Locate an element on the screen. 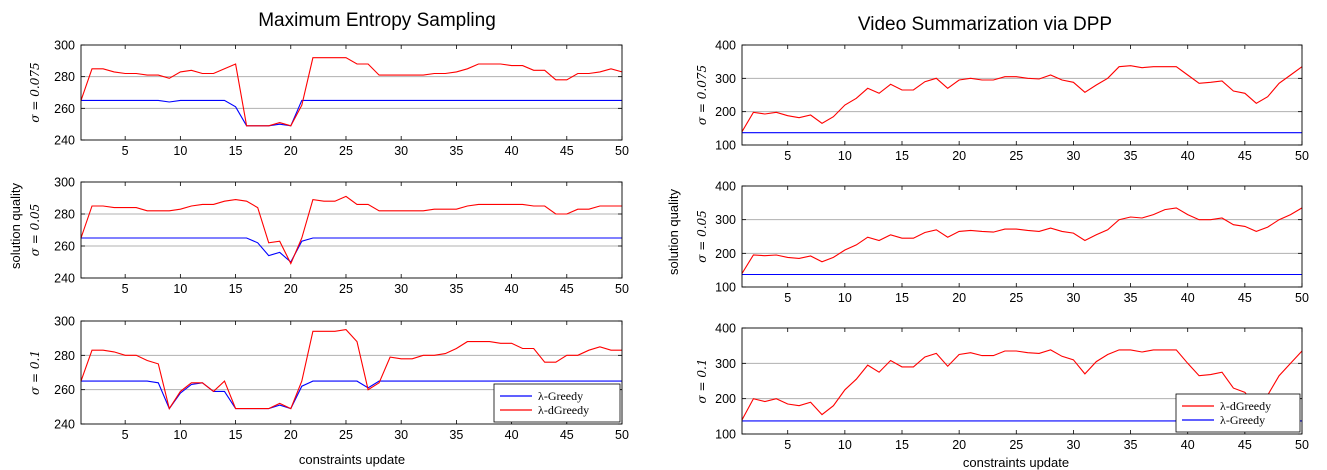 This screenshot has width=1327, height=470. left-figure-title: Maximum Entropy Sampling is located at coordinates (377, 20).